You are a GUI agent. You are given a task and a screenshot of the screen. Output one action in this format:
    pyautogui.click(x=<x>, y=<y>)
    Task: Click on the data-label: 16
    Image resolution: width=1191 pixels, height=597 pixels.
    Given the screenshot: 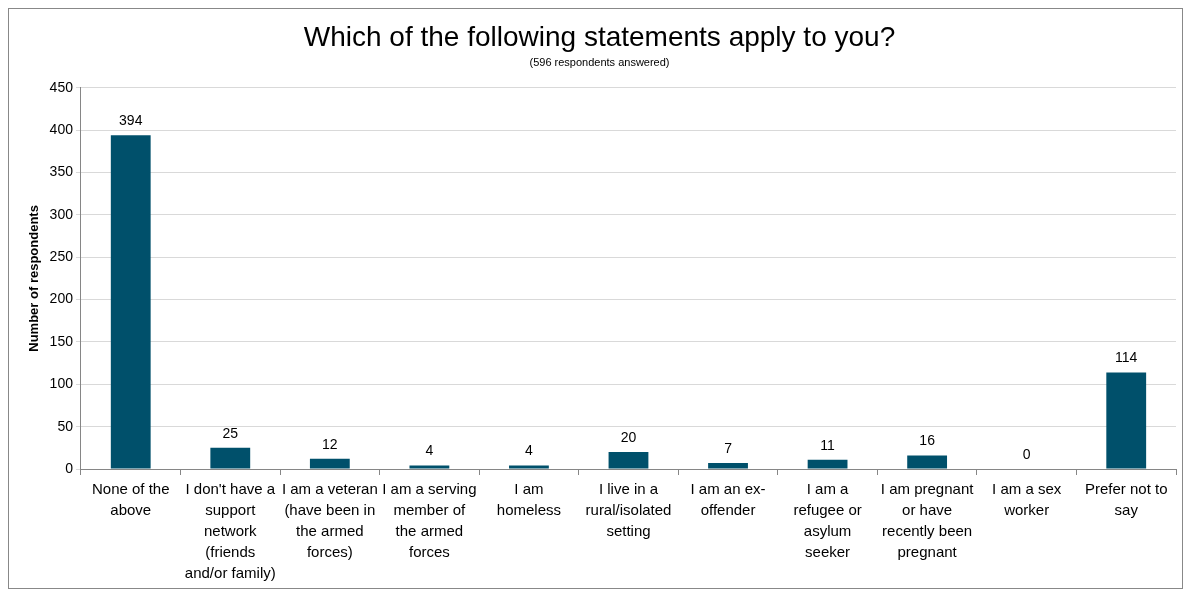 What is the action you would take?
    pyautogui.click(x=927, y=440)
    